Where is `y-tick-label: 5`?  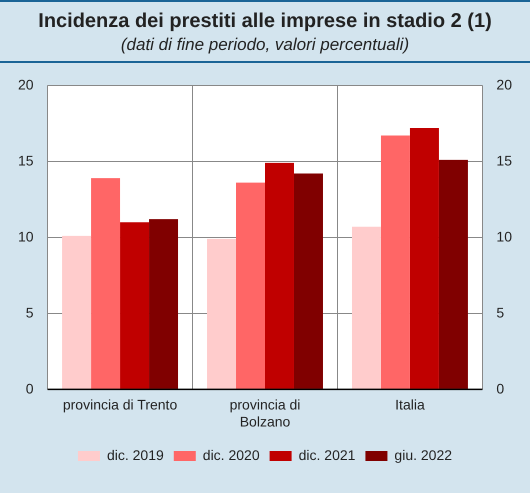
y-tick-label: 5 is located at coordinates (30, 312).